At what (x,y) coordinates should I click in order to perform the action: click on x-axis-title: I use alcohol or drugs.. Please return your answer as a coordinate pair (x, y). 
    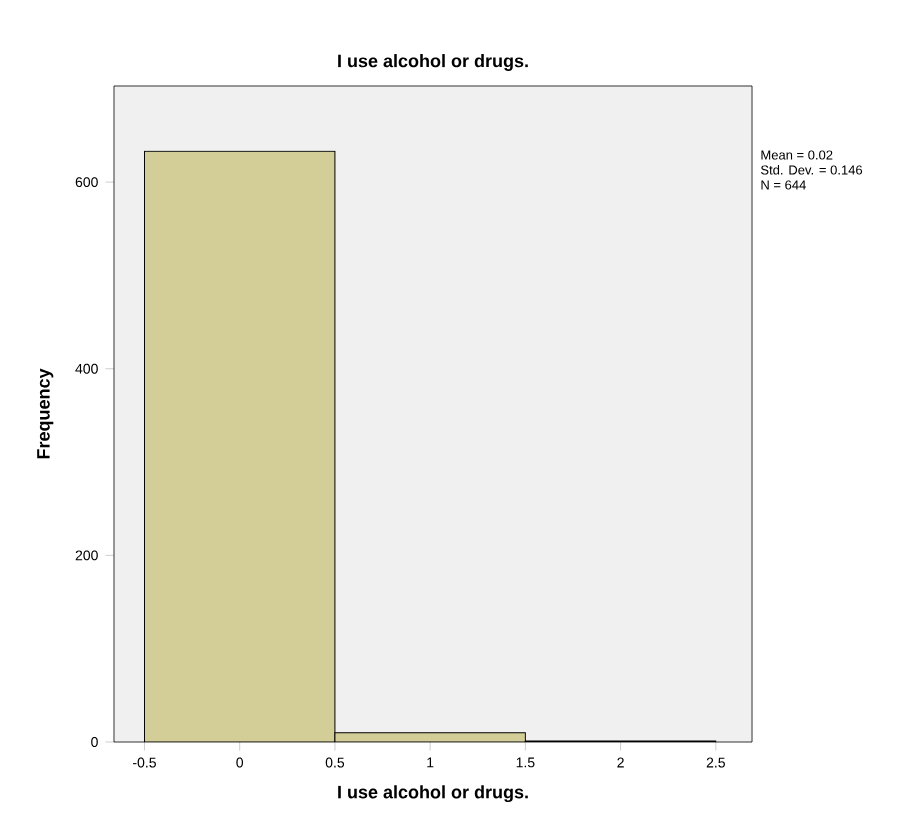
    Looking at the image, I should click on (433, 794).